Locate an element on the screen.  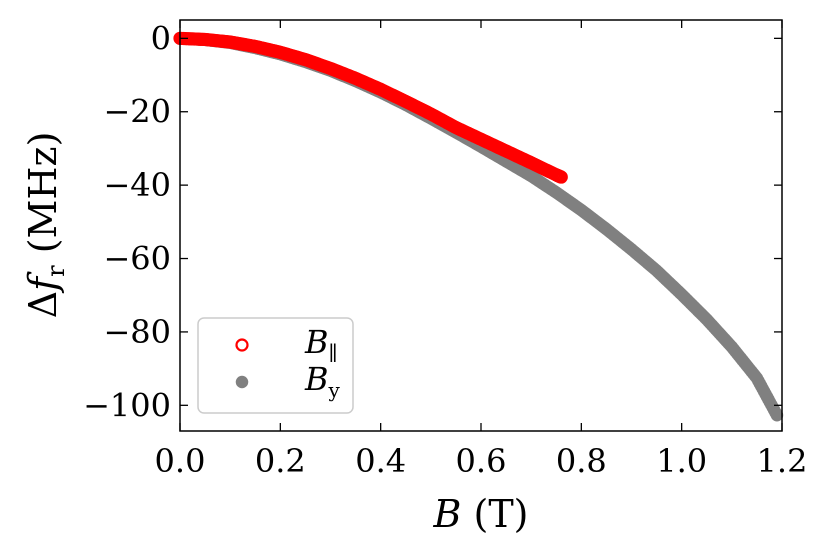
x-tick-label: 0.0 is located at coordinates (180, 461).